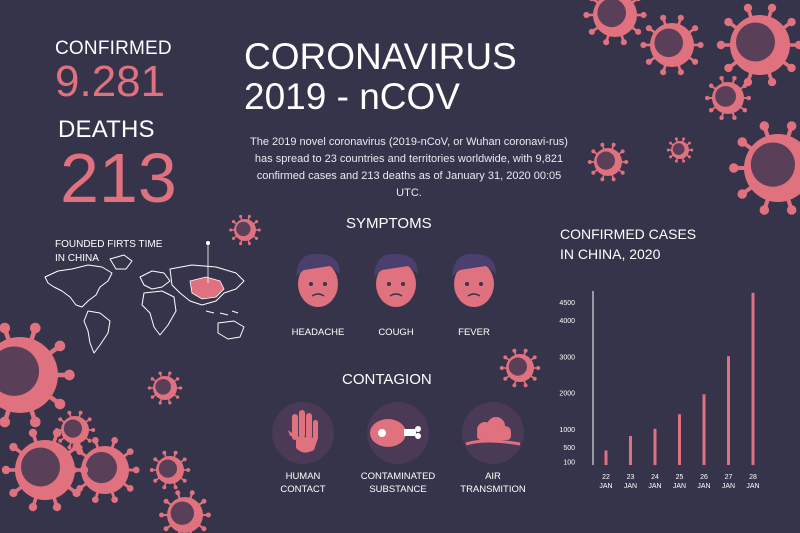 The width and height of the screenshot is (800, 533). I want to click on map-europe, so click(155, 280).